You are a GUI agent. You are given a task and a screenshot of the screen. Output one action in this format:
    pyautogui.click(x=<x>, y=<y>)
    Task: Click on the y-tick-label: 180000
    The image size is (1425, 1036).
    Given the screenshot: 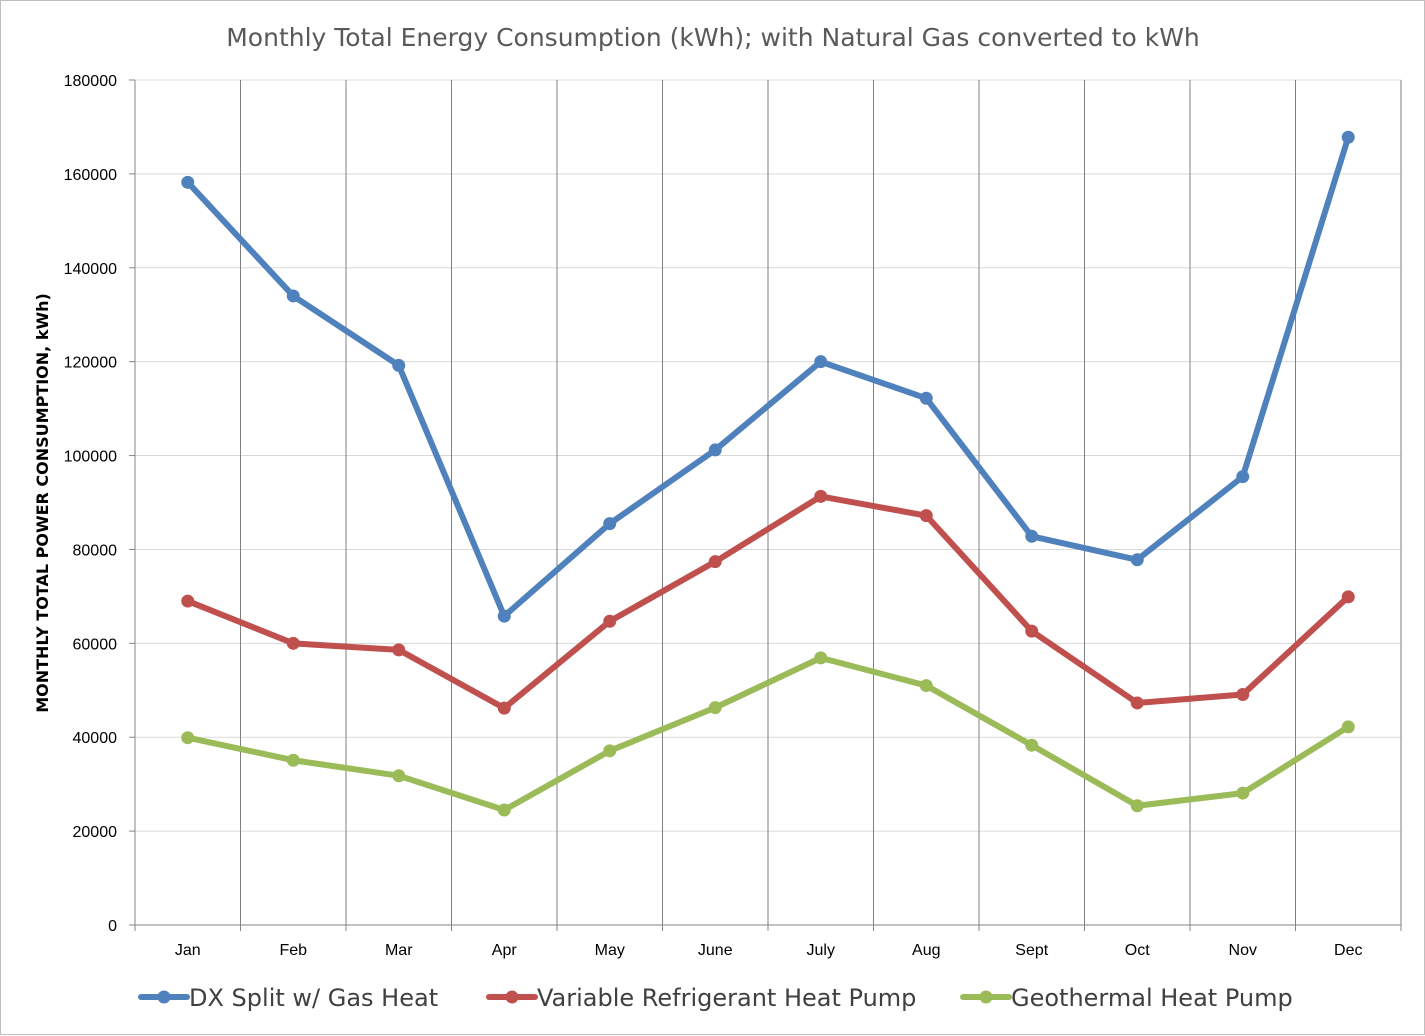 What is the action you would take?
    pyautogui.click(x=90, y=81)
    